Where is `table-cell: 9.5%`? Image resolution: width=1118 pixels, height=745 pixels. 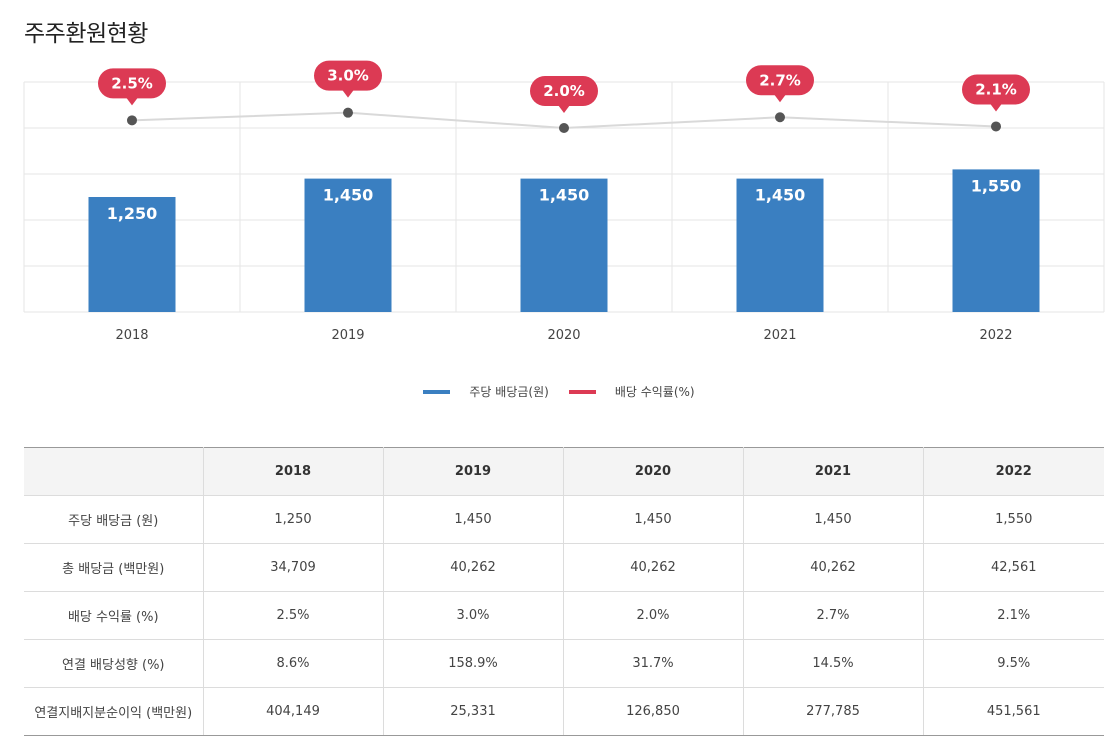 table-cell: 9.5% is located at coordinates (1013, 663).